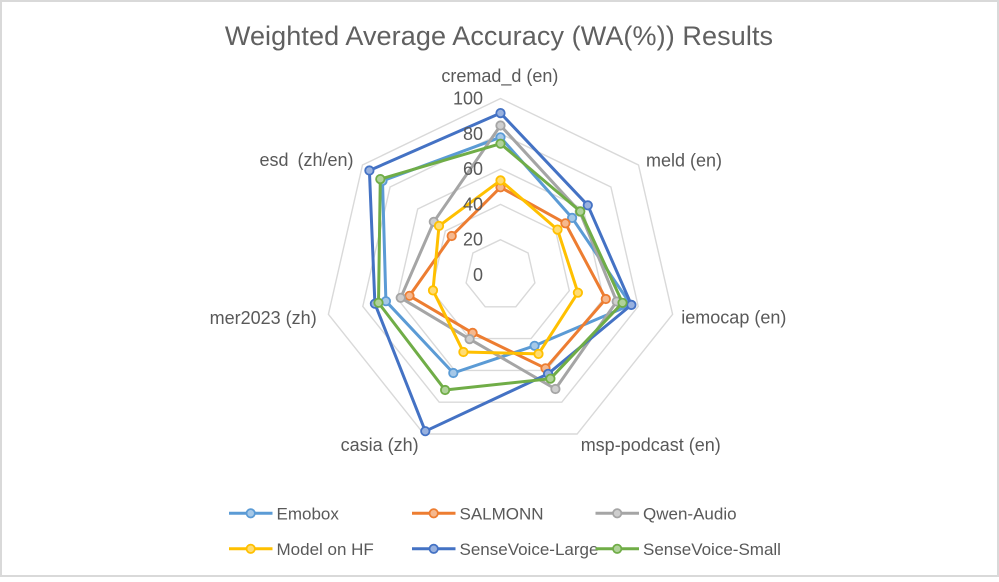  What do you see at coordinates (651, 445) in the screenshot?
I see `svg-text: msp-podcast (en)` at bounding box center [651, 445].